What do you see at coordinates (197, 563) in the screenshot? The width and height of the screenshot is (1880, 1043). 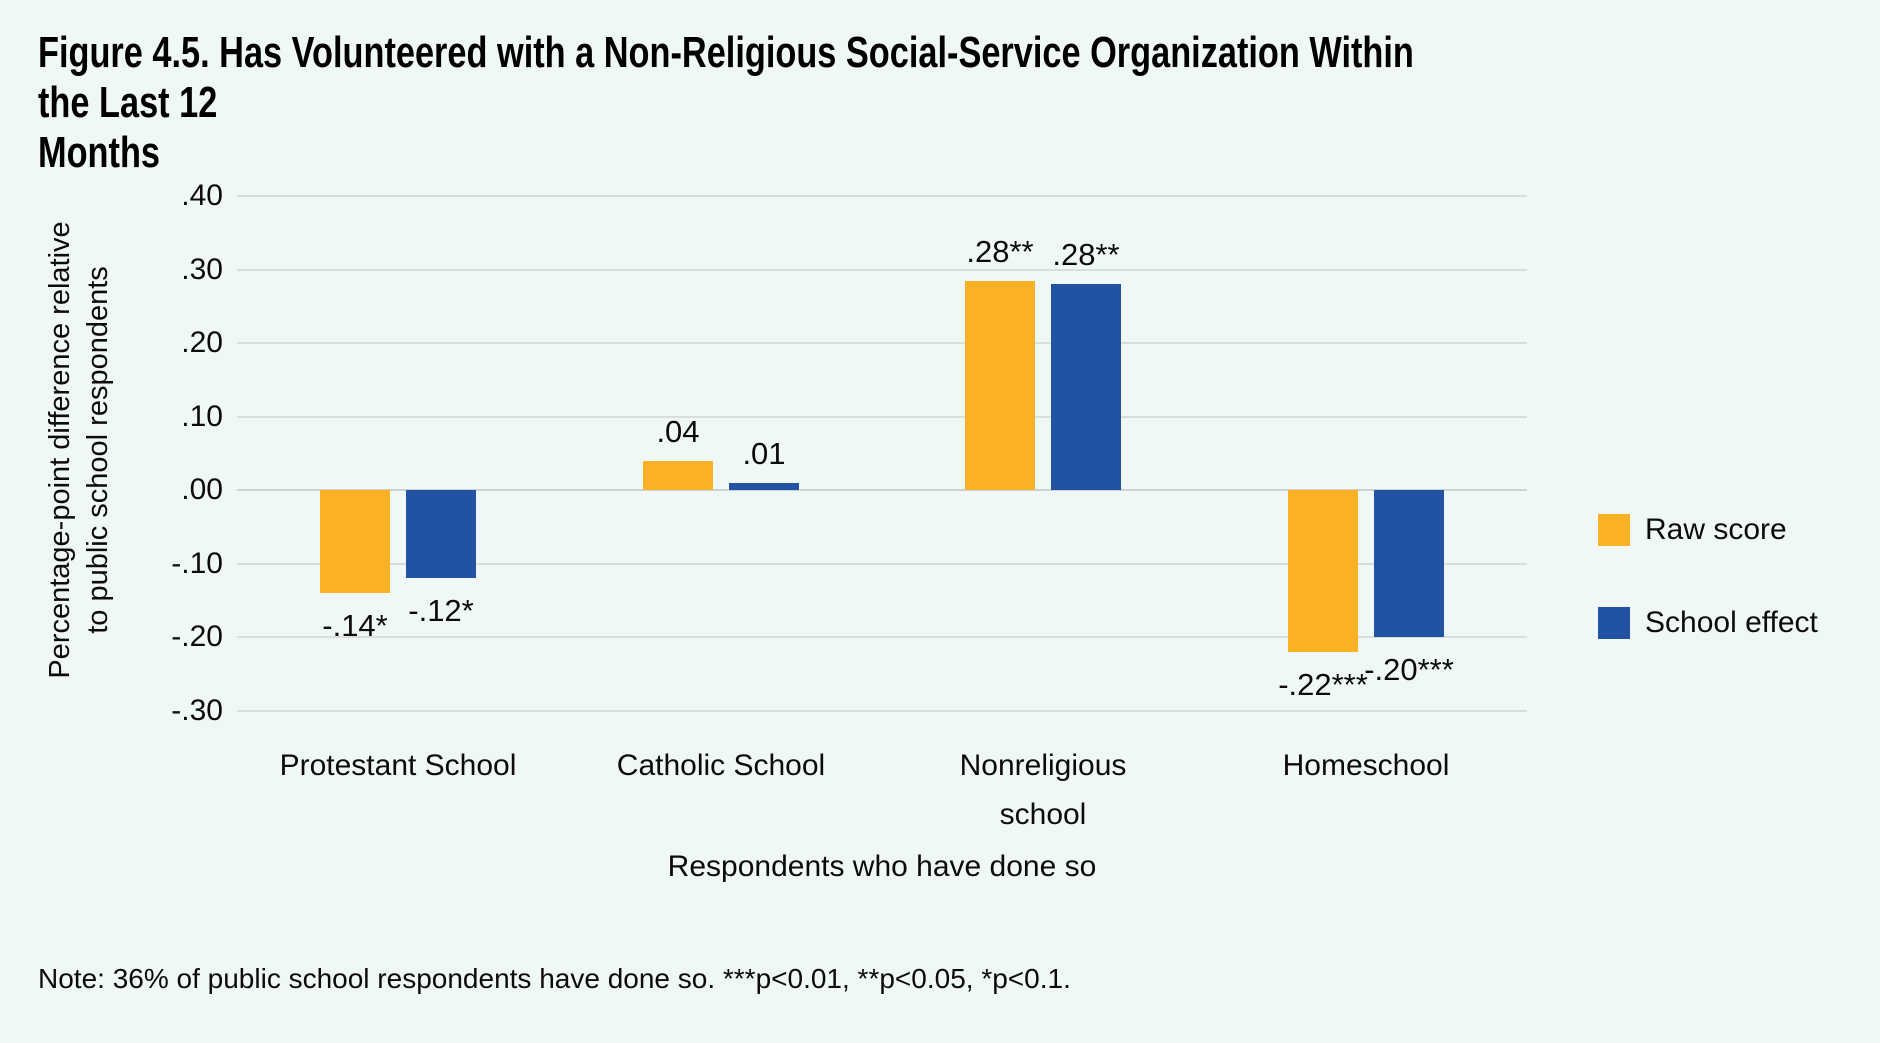 I see `y-tick-label: -.10` at bounding box center [197, 563].